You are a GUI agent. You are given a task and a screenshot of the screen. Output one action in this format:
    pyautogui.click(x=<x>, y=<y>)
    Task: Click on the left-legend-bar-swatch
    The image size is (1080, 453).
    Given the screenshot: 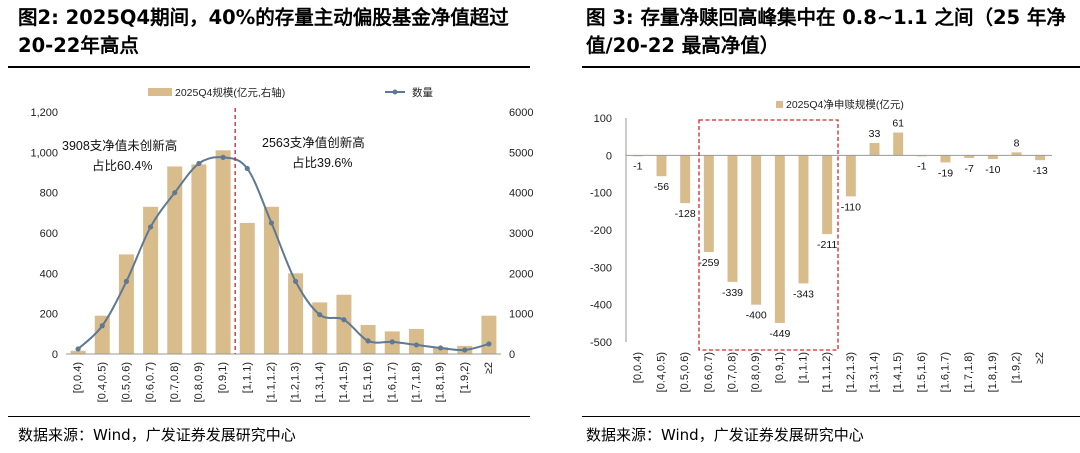 What is the action you would take?
    pyautogui.click(x=160, y=92)
    